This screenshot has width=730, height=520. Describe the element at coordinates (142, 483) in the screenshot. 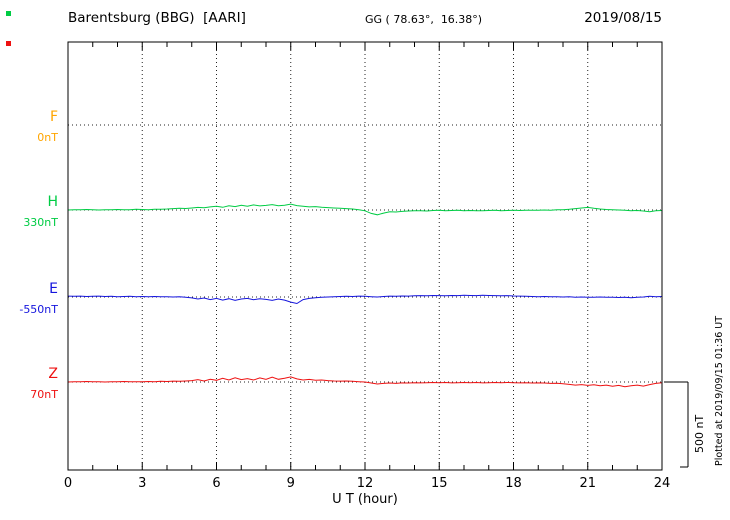

I see `x-tick-label: 3` at that location.